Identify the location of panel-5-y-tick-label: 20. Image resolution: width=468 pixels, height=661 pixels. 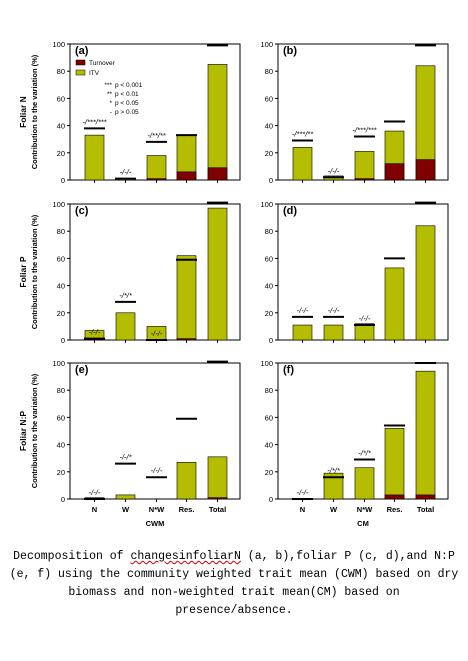
(269, 472).